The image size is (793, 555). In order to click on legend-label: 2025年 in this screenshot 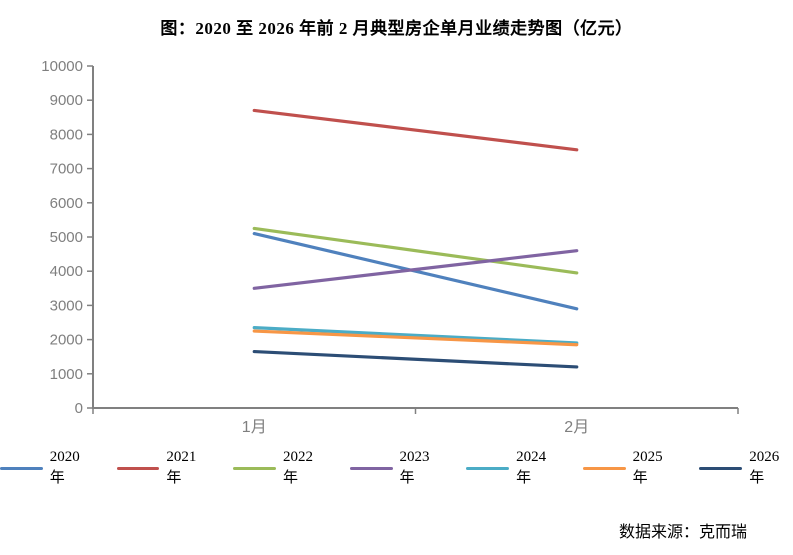, I will do `click(647, 467)`.